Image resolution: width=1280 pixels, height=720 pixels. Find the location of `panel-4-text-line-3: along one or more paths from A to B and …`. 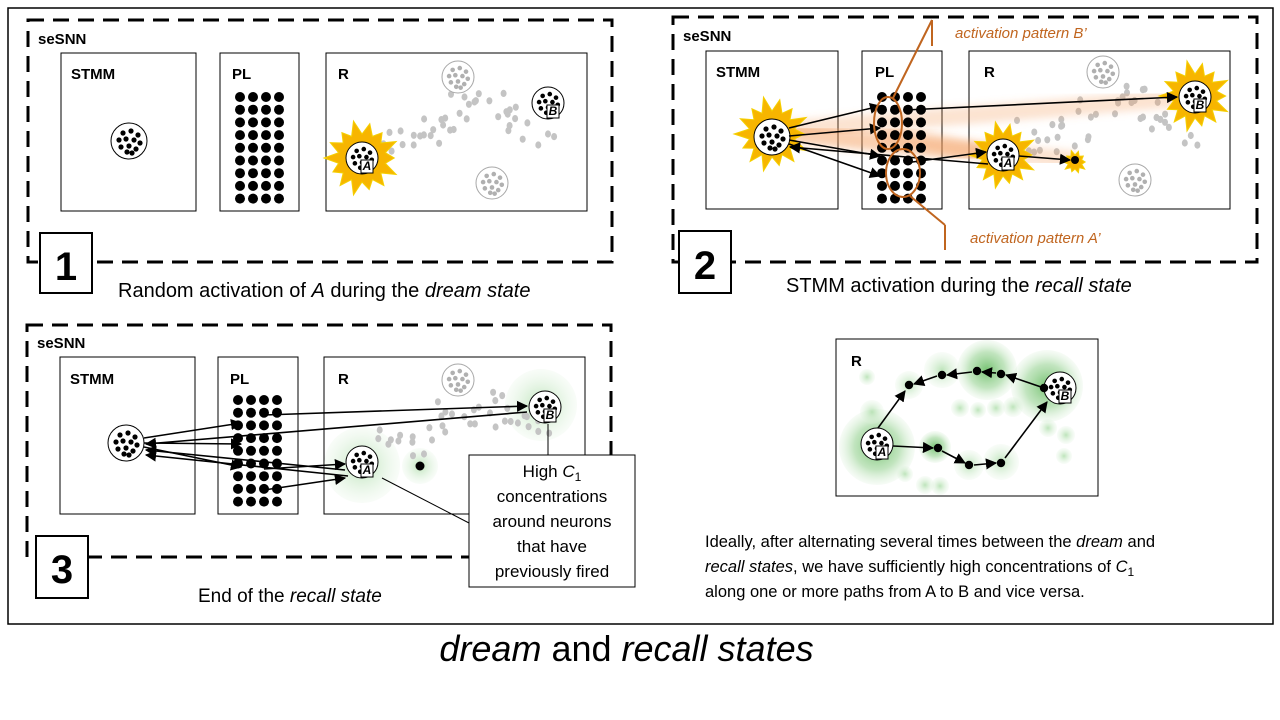

panel-4-text-line-3: along one or more paths from A to B and … is located at coordinates (895, 592).